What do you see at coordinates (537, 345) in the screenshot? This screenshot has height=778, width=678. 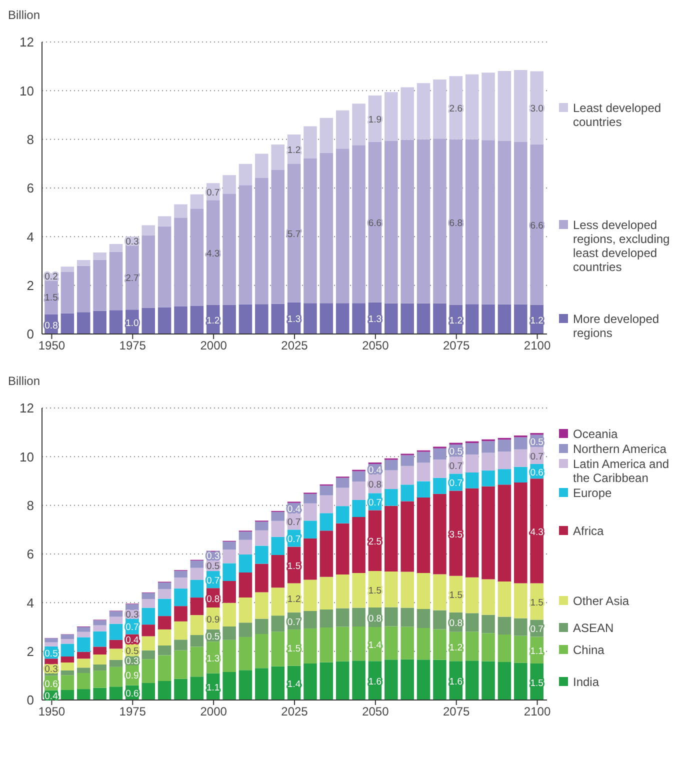 I see `x-tick-label: 2100` at bounding box center [537, 345].